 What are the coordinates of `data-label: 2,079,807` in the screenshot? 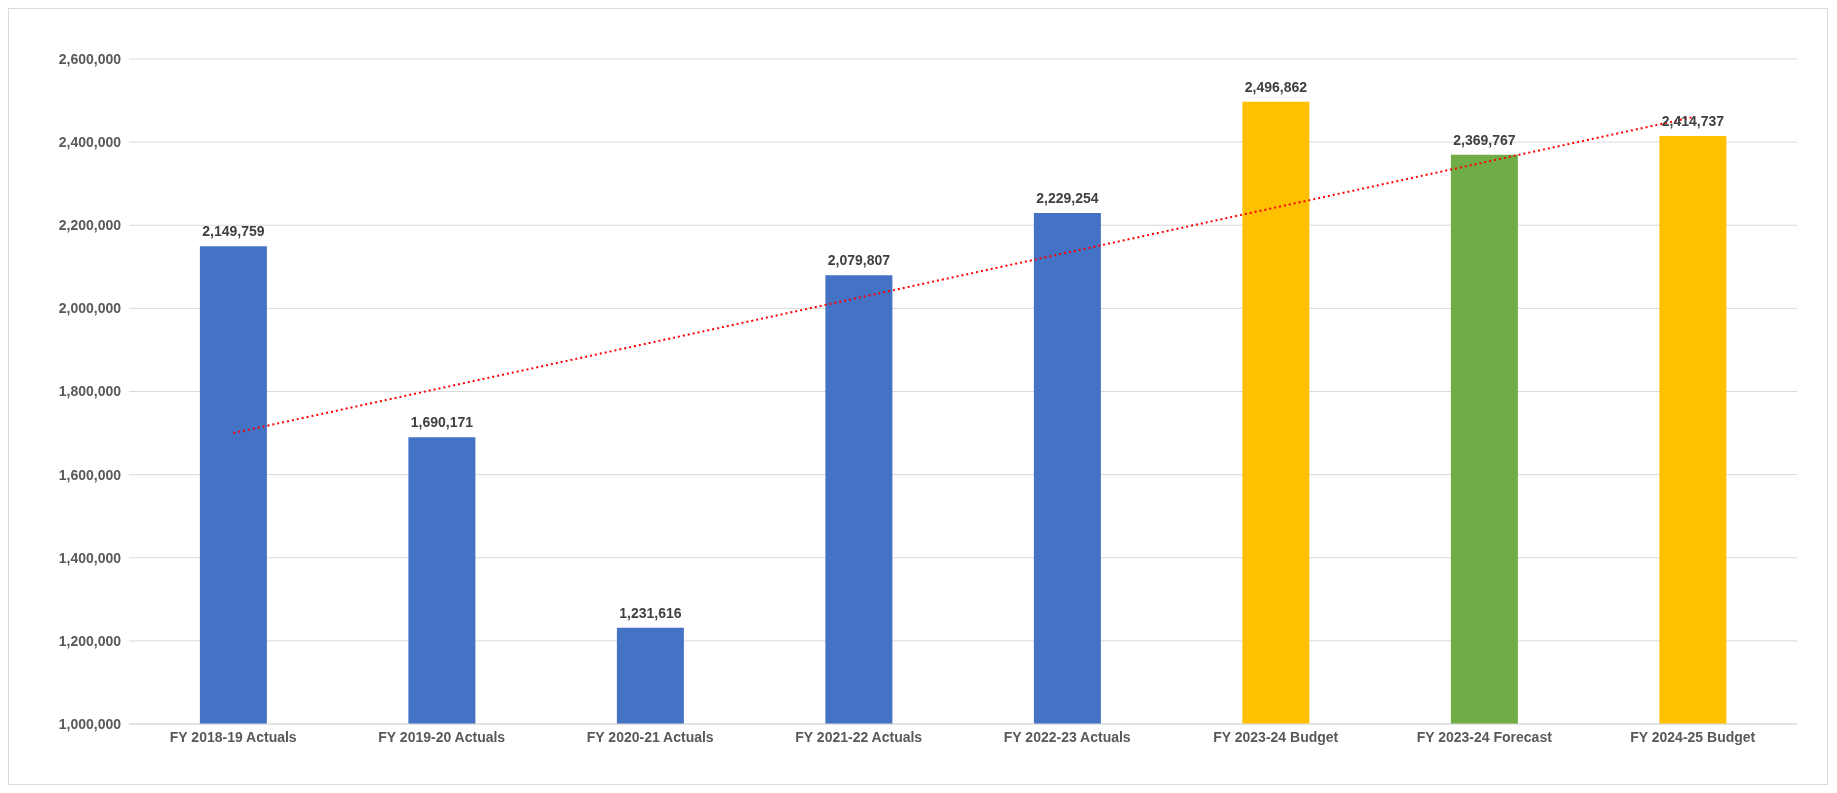 It's located at (859, 260).